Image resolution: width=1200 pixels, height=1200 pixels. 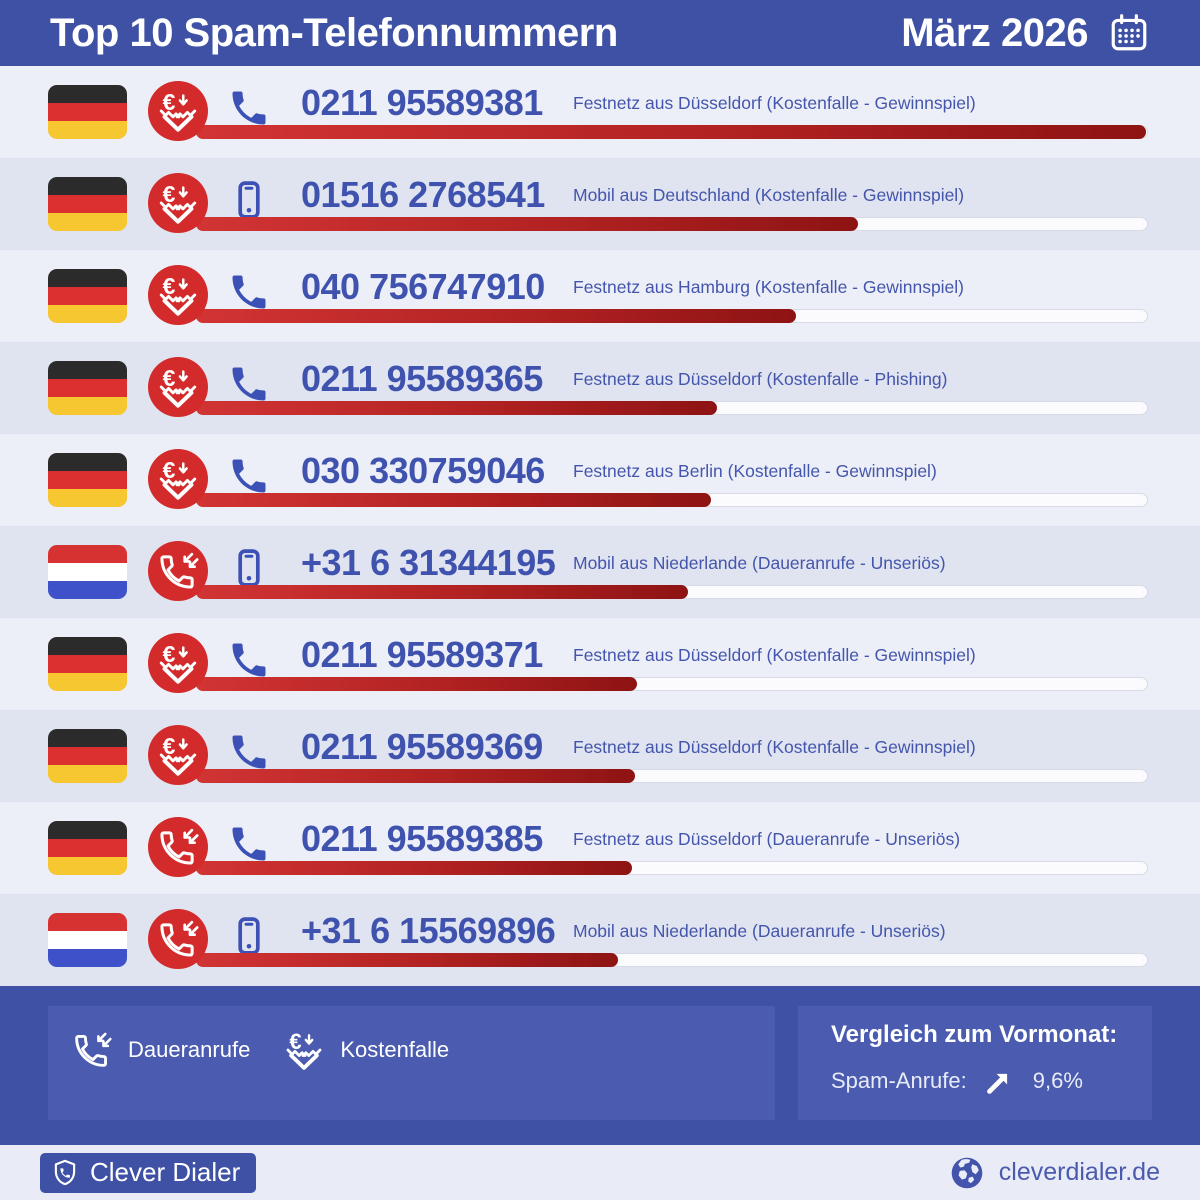 I want to click on phone-number: +31 6 15569896, so click(x=428, y=930).